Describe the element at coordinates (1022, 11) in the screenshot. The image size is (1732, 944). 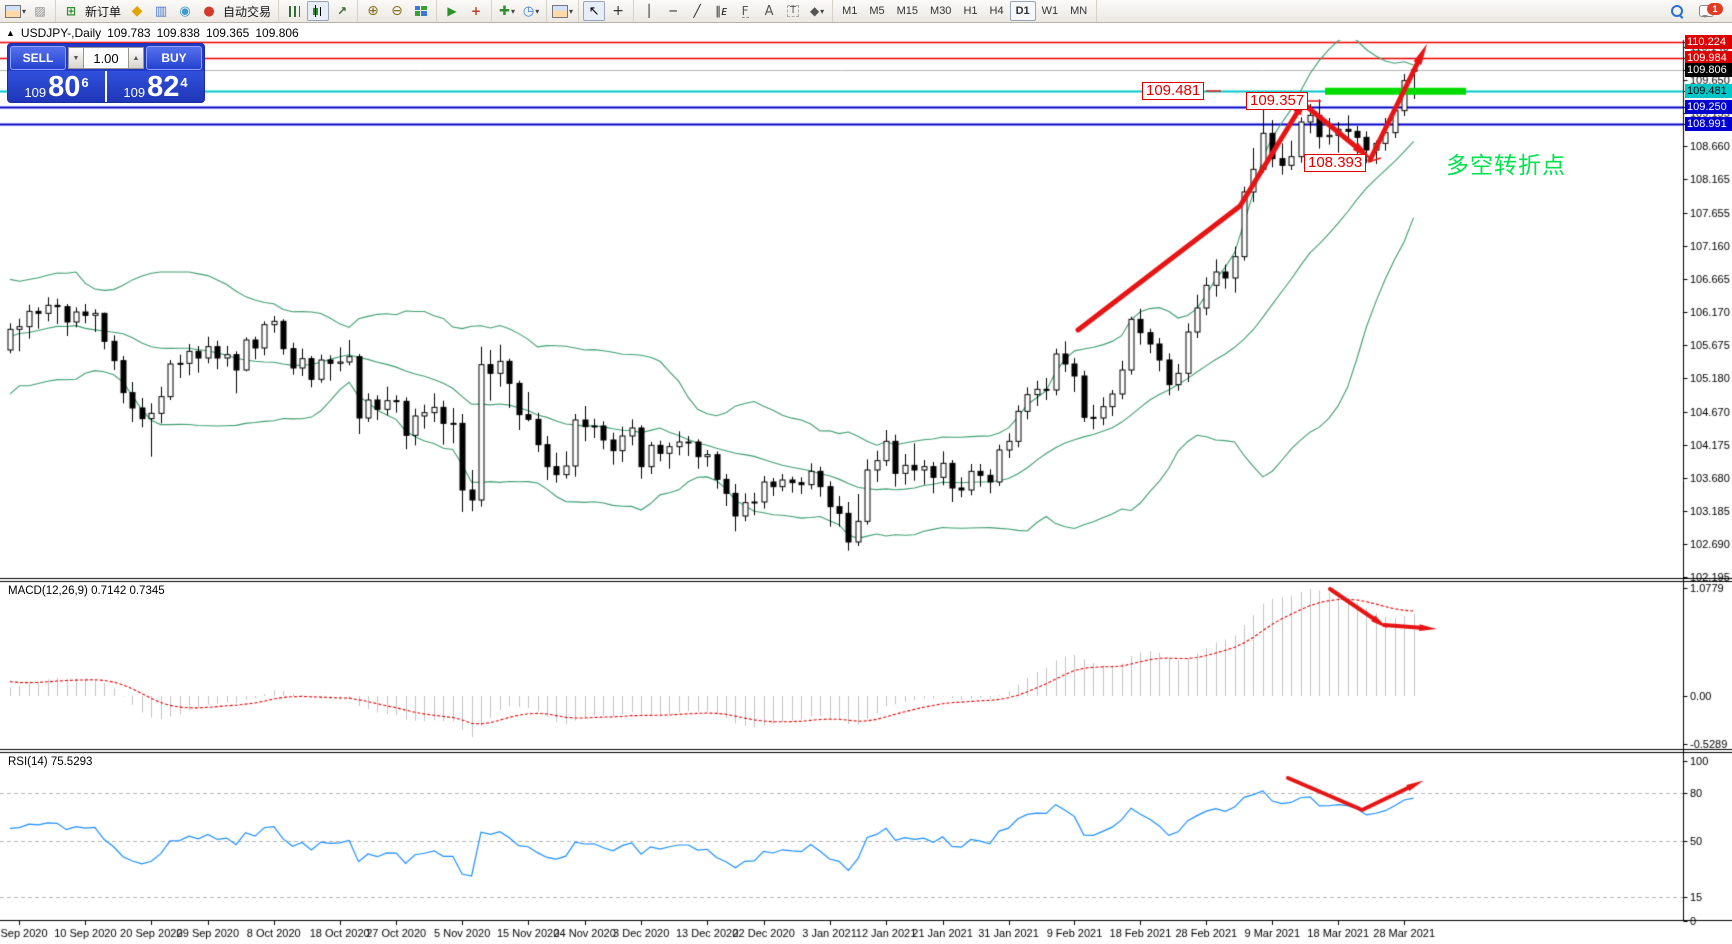
I see `timeframe-D1: D1` at that location.